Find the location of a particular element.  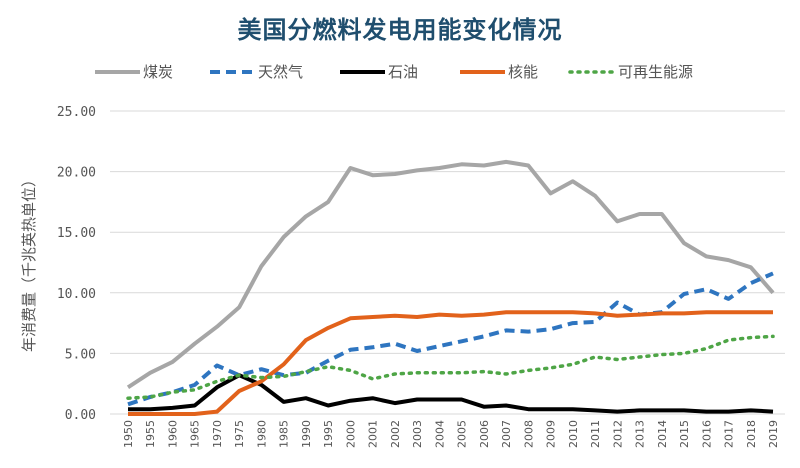

series-line-石油 is located at coordinates (451, 393).